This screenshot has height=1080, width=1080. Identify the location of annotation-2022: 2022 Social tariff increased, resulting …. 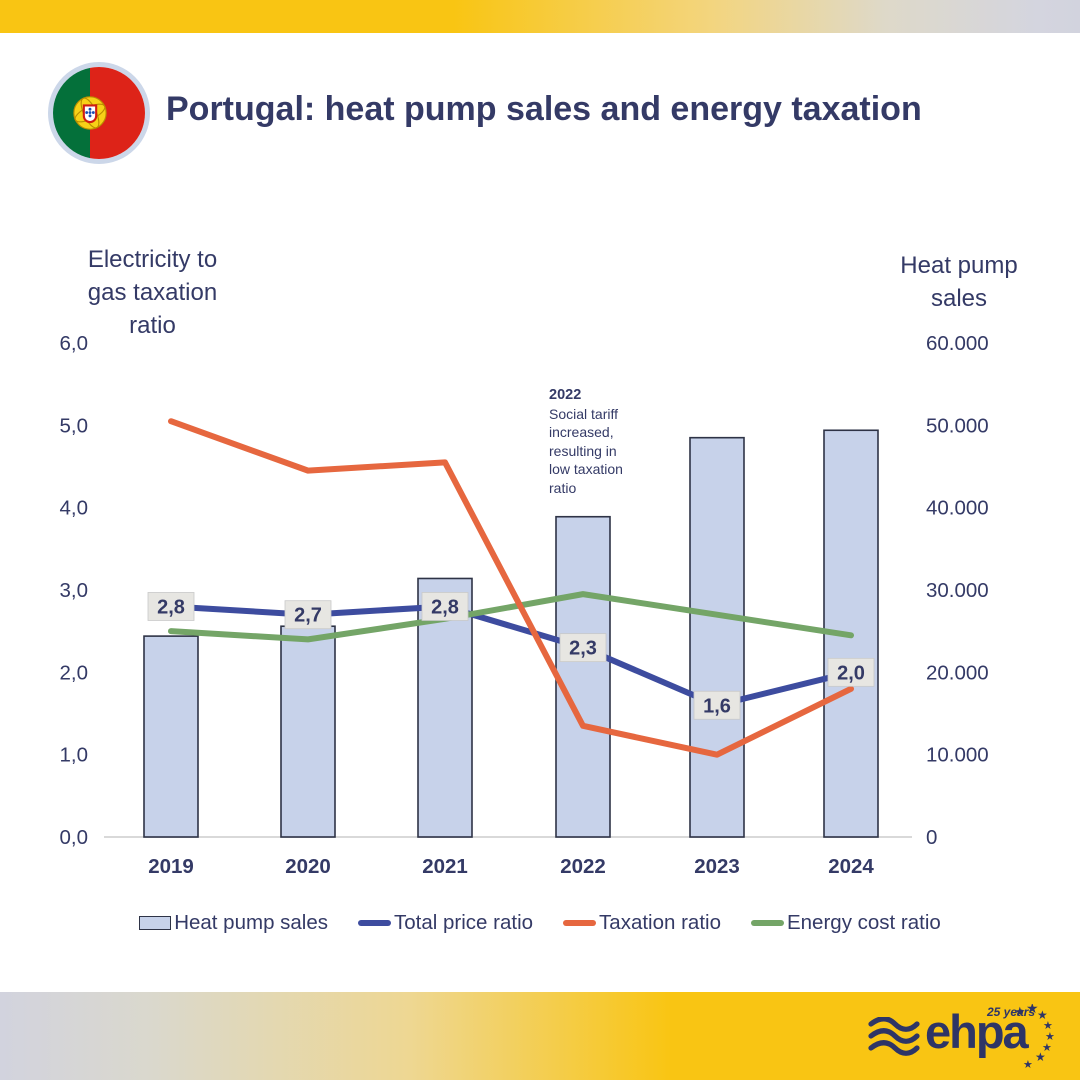
(609, 441).